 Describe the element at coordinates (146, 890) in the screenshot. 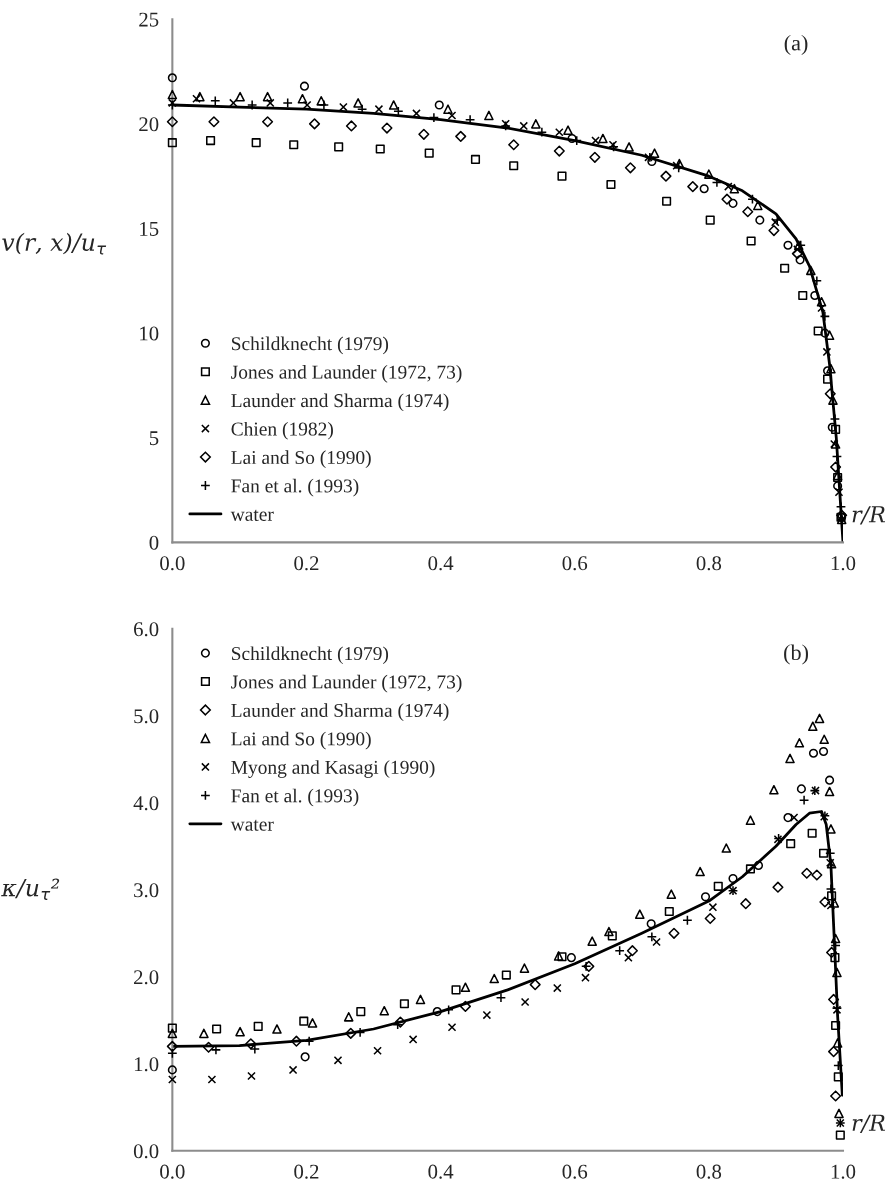

I see `y-tick-label: 3.0` at that location.